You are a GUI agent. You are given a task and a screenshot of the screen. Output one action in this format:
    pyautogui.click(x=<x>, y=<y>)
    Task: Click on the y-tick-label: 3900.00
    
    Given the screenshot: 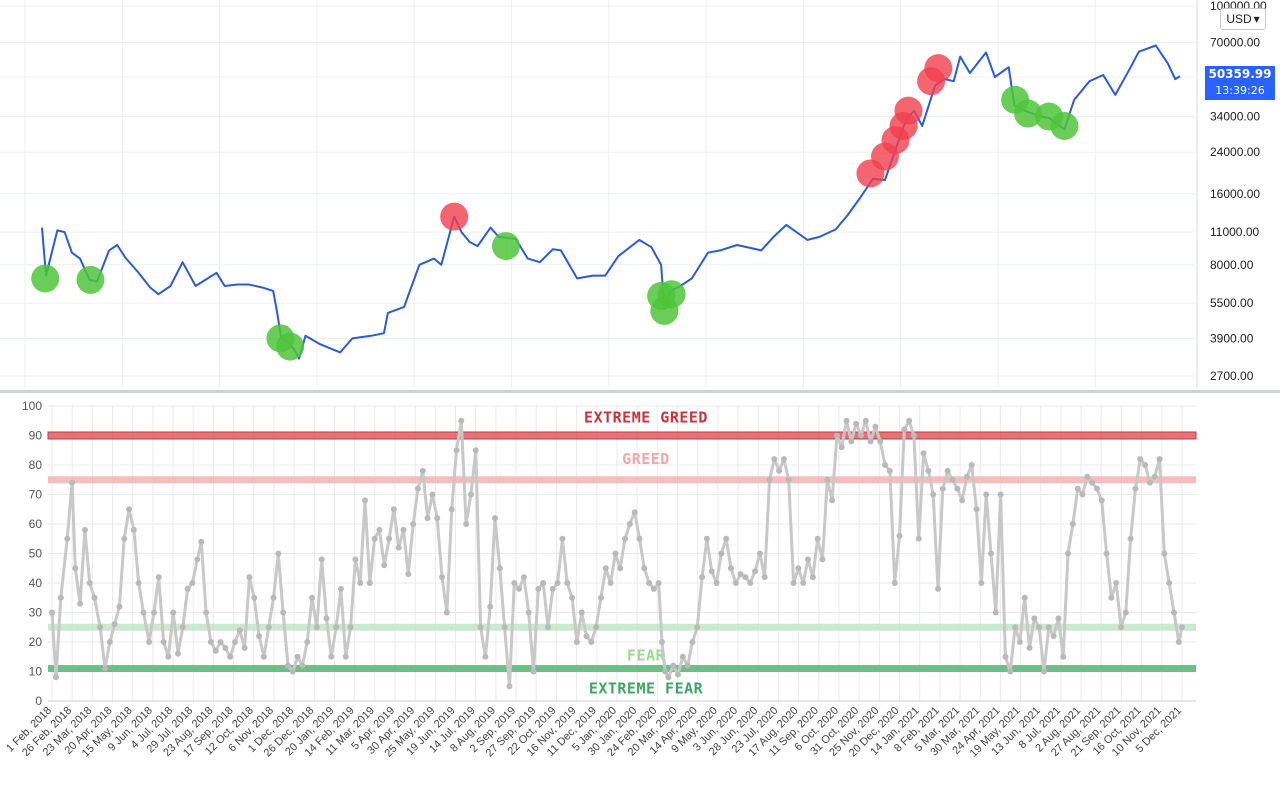 What is the action you would take?
    pyautogui.click(x=1232, y=338)
    